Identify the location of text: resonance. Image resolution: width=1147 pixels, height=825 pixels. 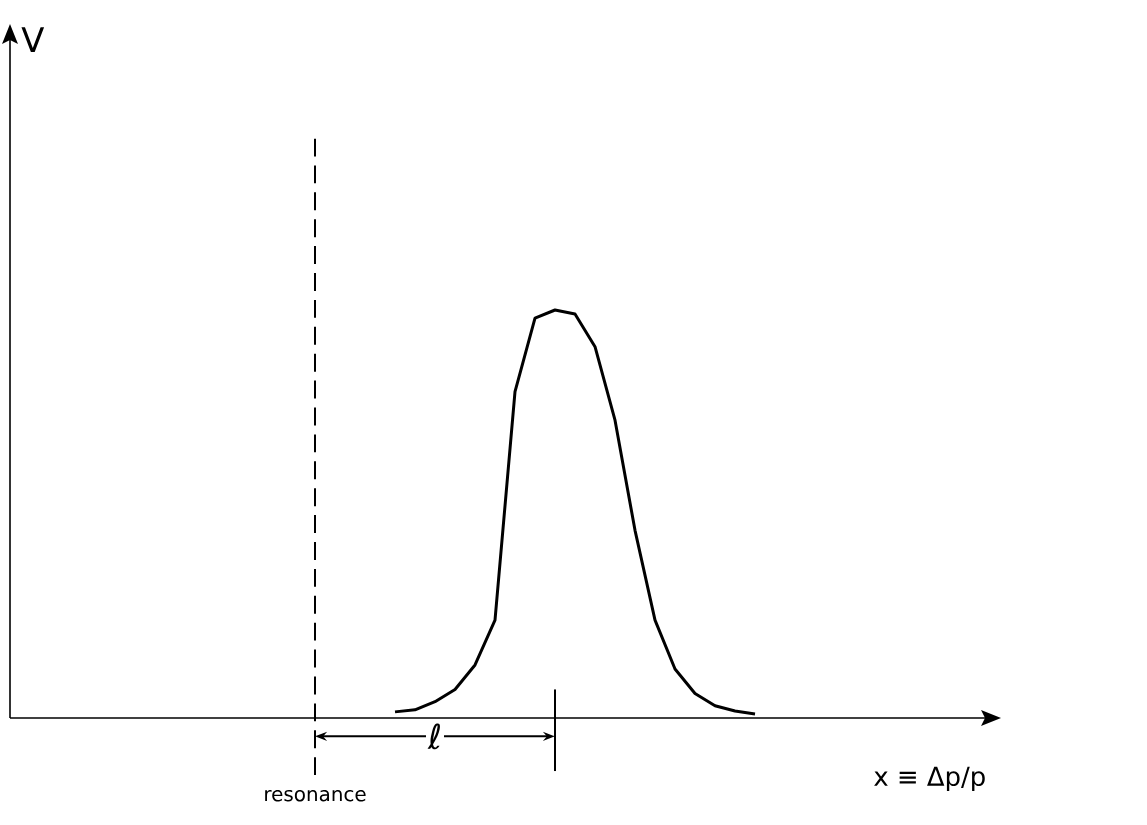
(315, 795).